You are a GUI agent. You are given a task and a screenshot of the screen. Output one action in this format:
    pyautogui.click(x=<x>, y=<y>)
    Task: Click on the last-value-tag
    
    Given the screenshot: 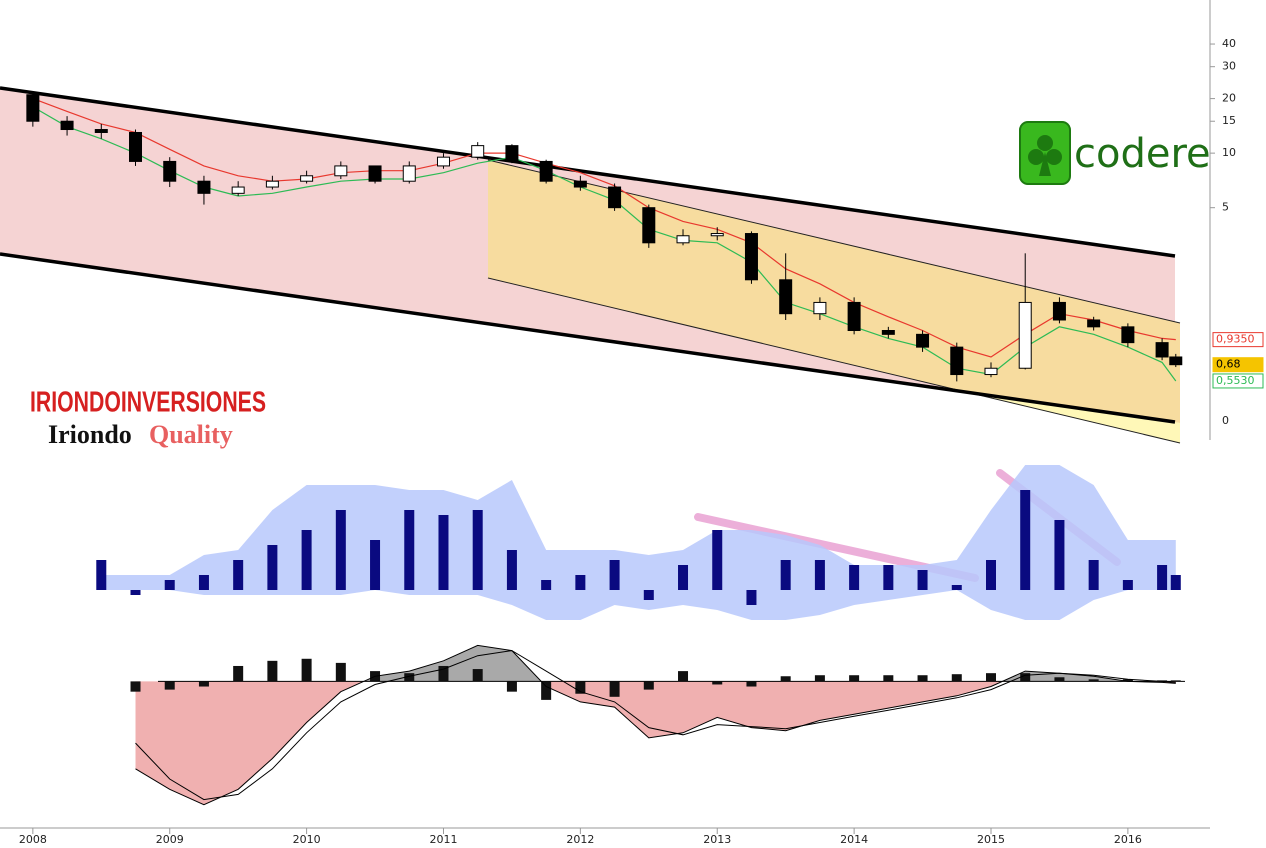 What is the action you would take?
    pyautogui.click(x=1238, y=381)
    